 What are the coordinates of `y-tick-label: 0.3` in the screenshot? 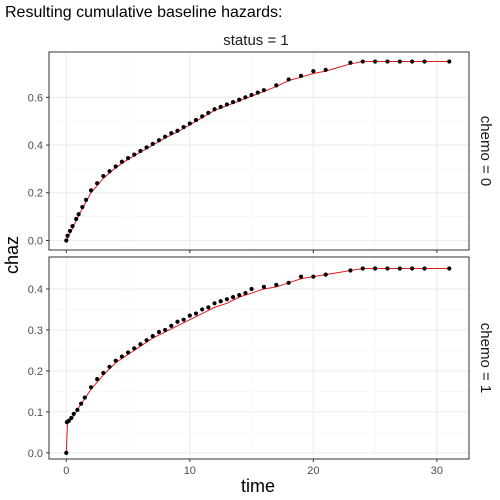 It's located at (35, 331).